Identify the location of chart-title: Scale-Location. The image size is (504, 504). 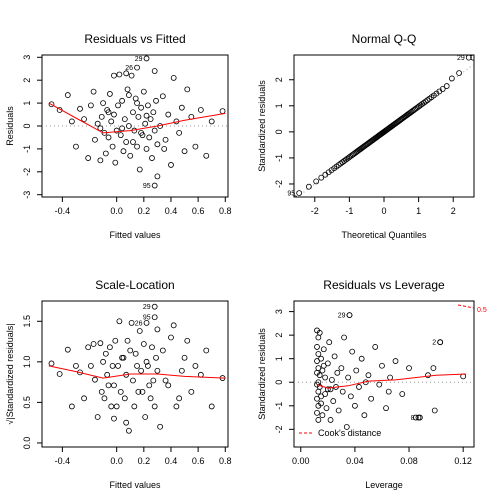
(134, 285).